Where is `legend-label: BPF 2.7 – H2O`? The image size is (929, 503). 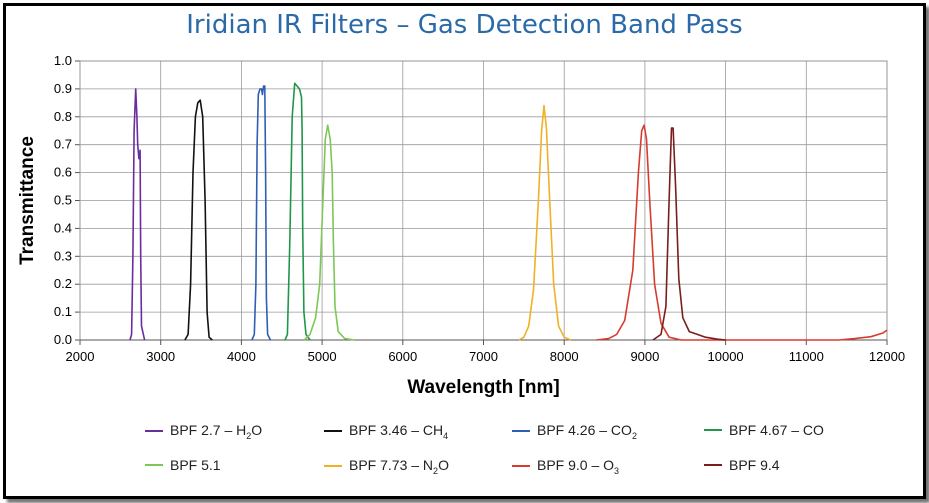
legend-label: BPF 2.7 – H2O is located at coordinates (216, 431).